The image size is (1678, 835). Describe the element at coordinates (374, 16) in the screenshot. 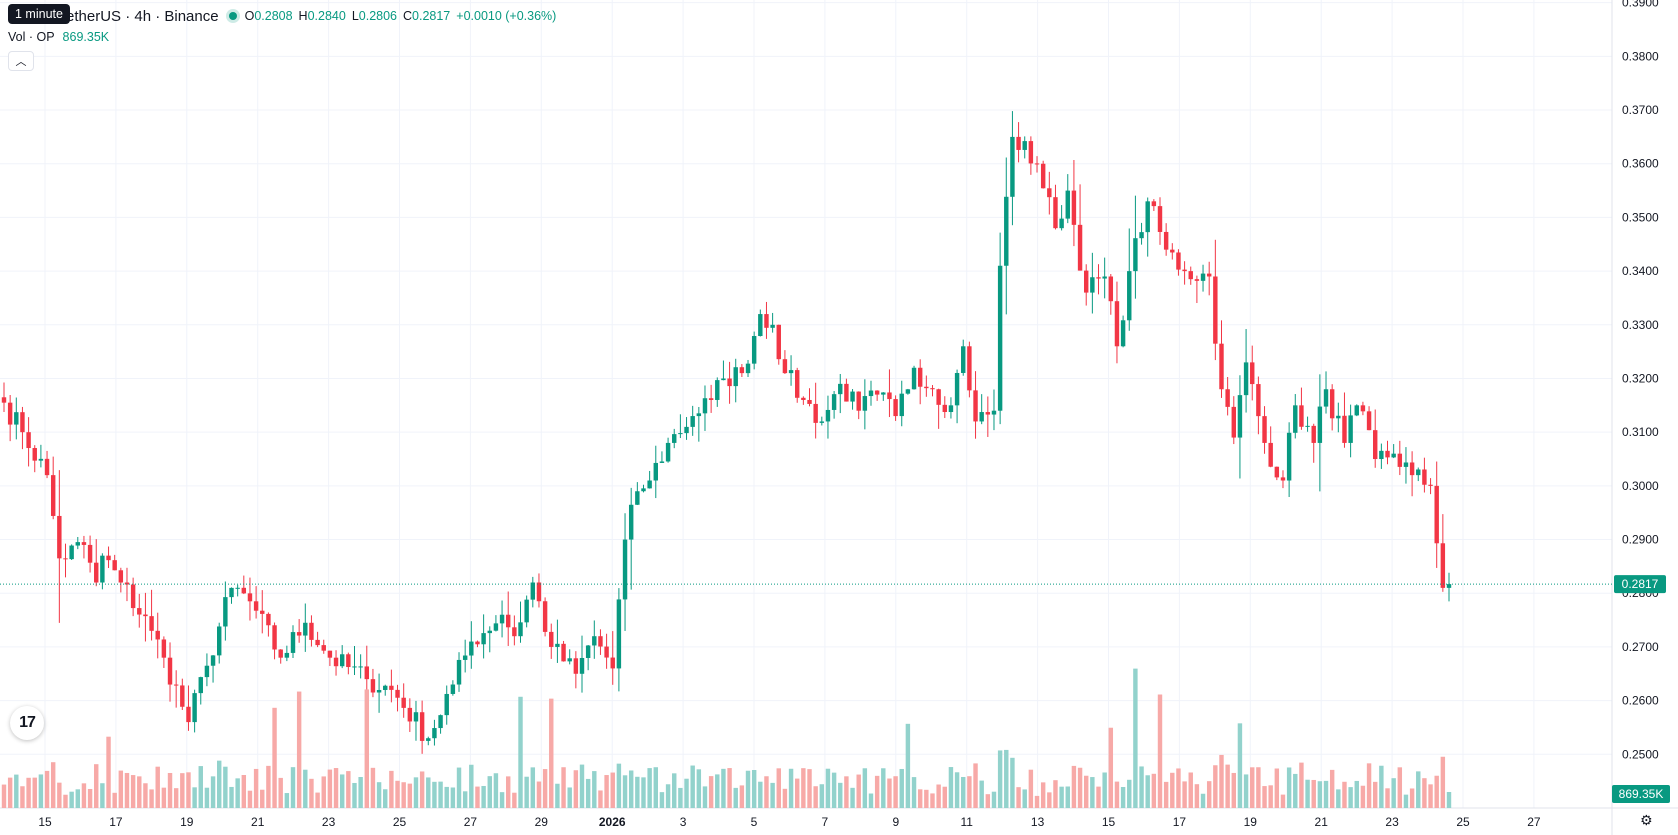

I see `ohlc-low: L0.2806` at that location.